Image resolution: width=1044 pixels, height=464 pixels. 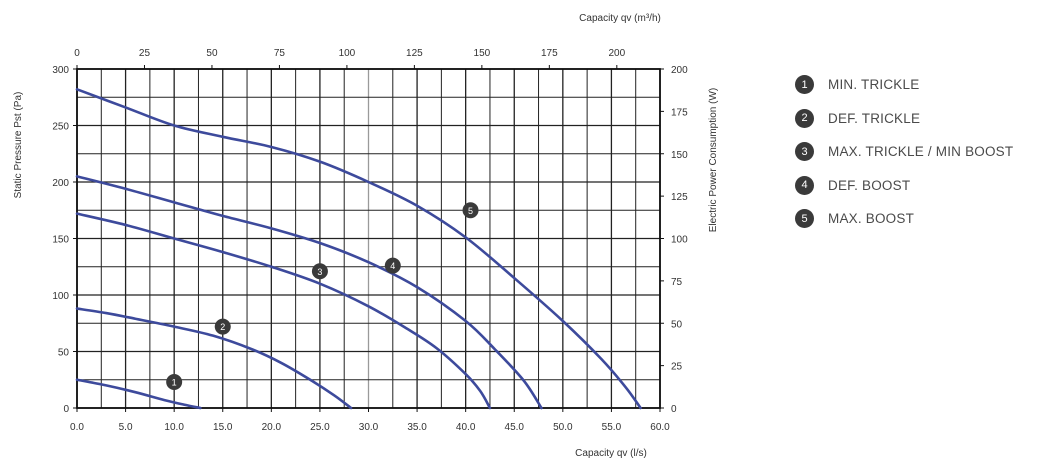 I want to click on curve-marker-number: 4, so click(x=392, y=266).